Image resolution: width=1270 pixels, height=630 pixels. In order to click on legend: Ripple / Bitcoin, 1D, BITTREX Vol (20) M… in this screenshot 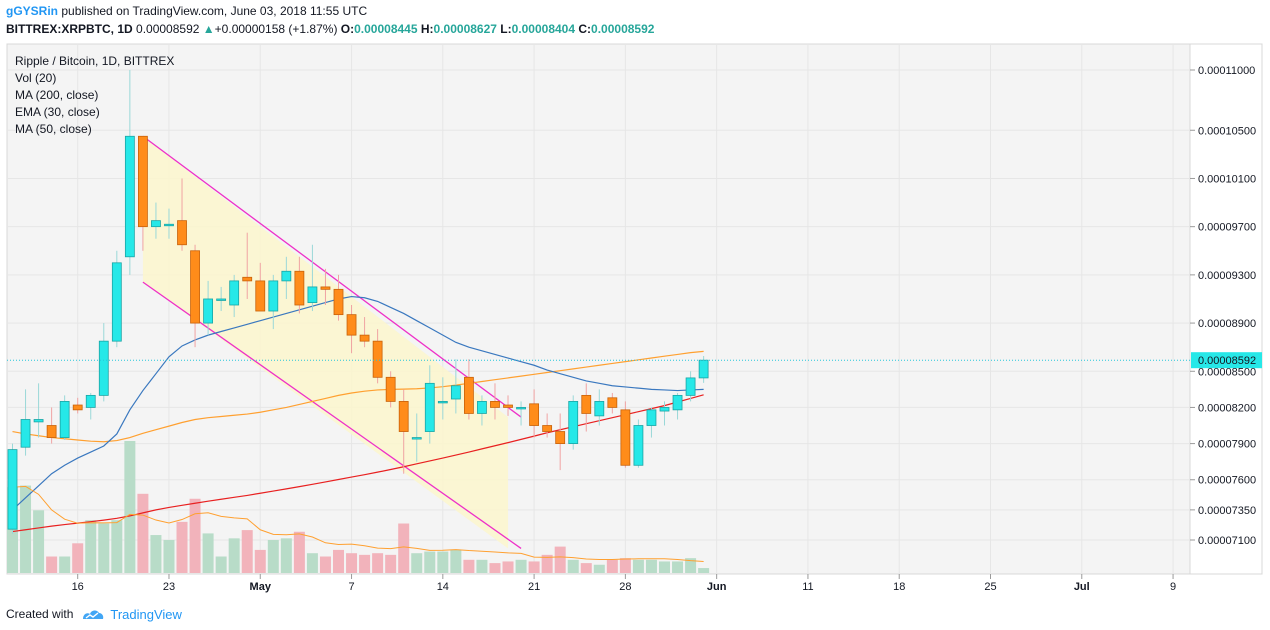, I will do `click(94, 95)`.